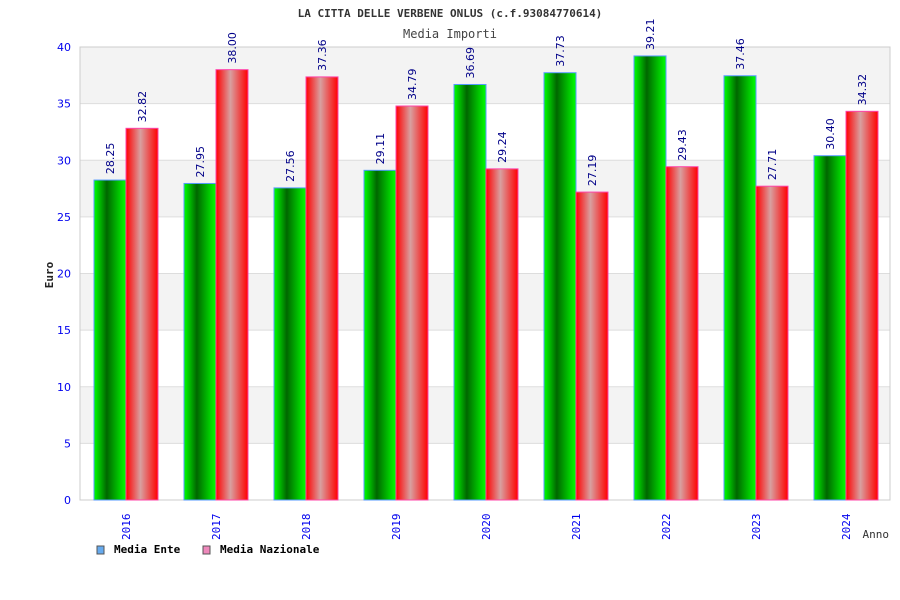 This screenshot has width=900, height=600. I want to click on data-label: 34.32, so click(862, 90).